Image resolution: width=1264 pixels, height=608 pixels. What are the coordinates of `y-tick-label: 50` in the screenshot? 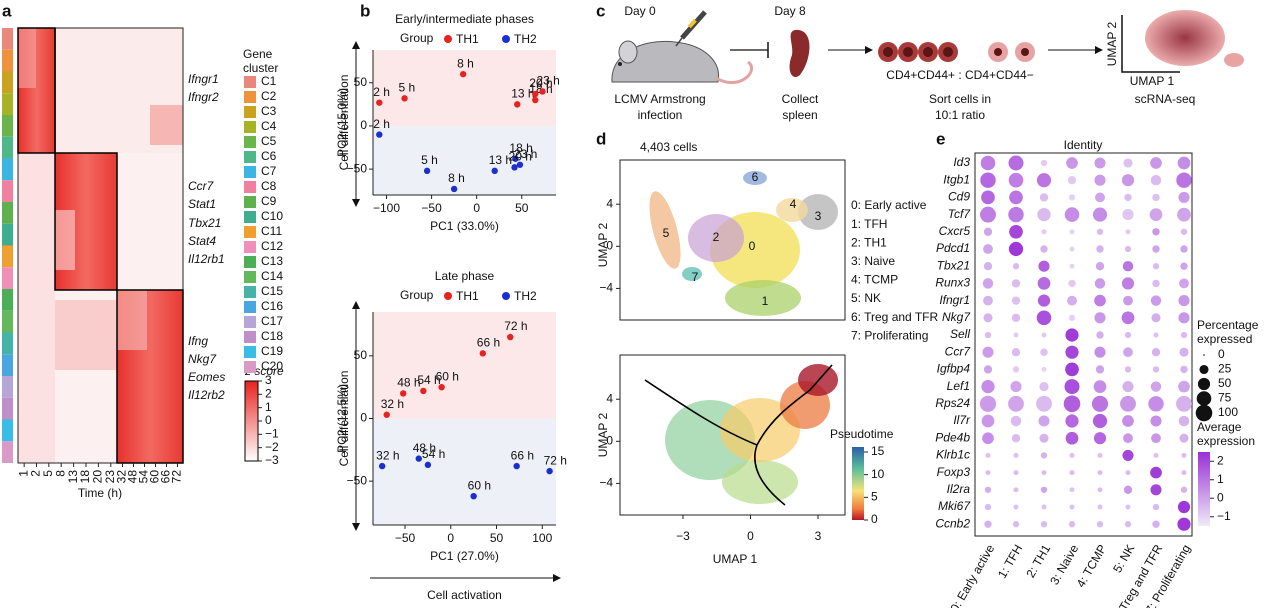 It's located at (361, 82).